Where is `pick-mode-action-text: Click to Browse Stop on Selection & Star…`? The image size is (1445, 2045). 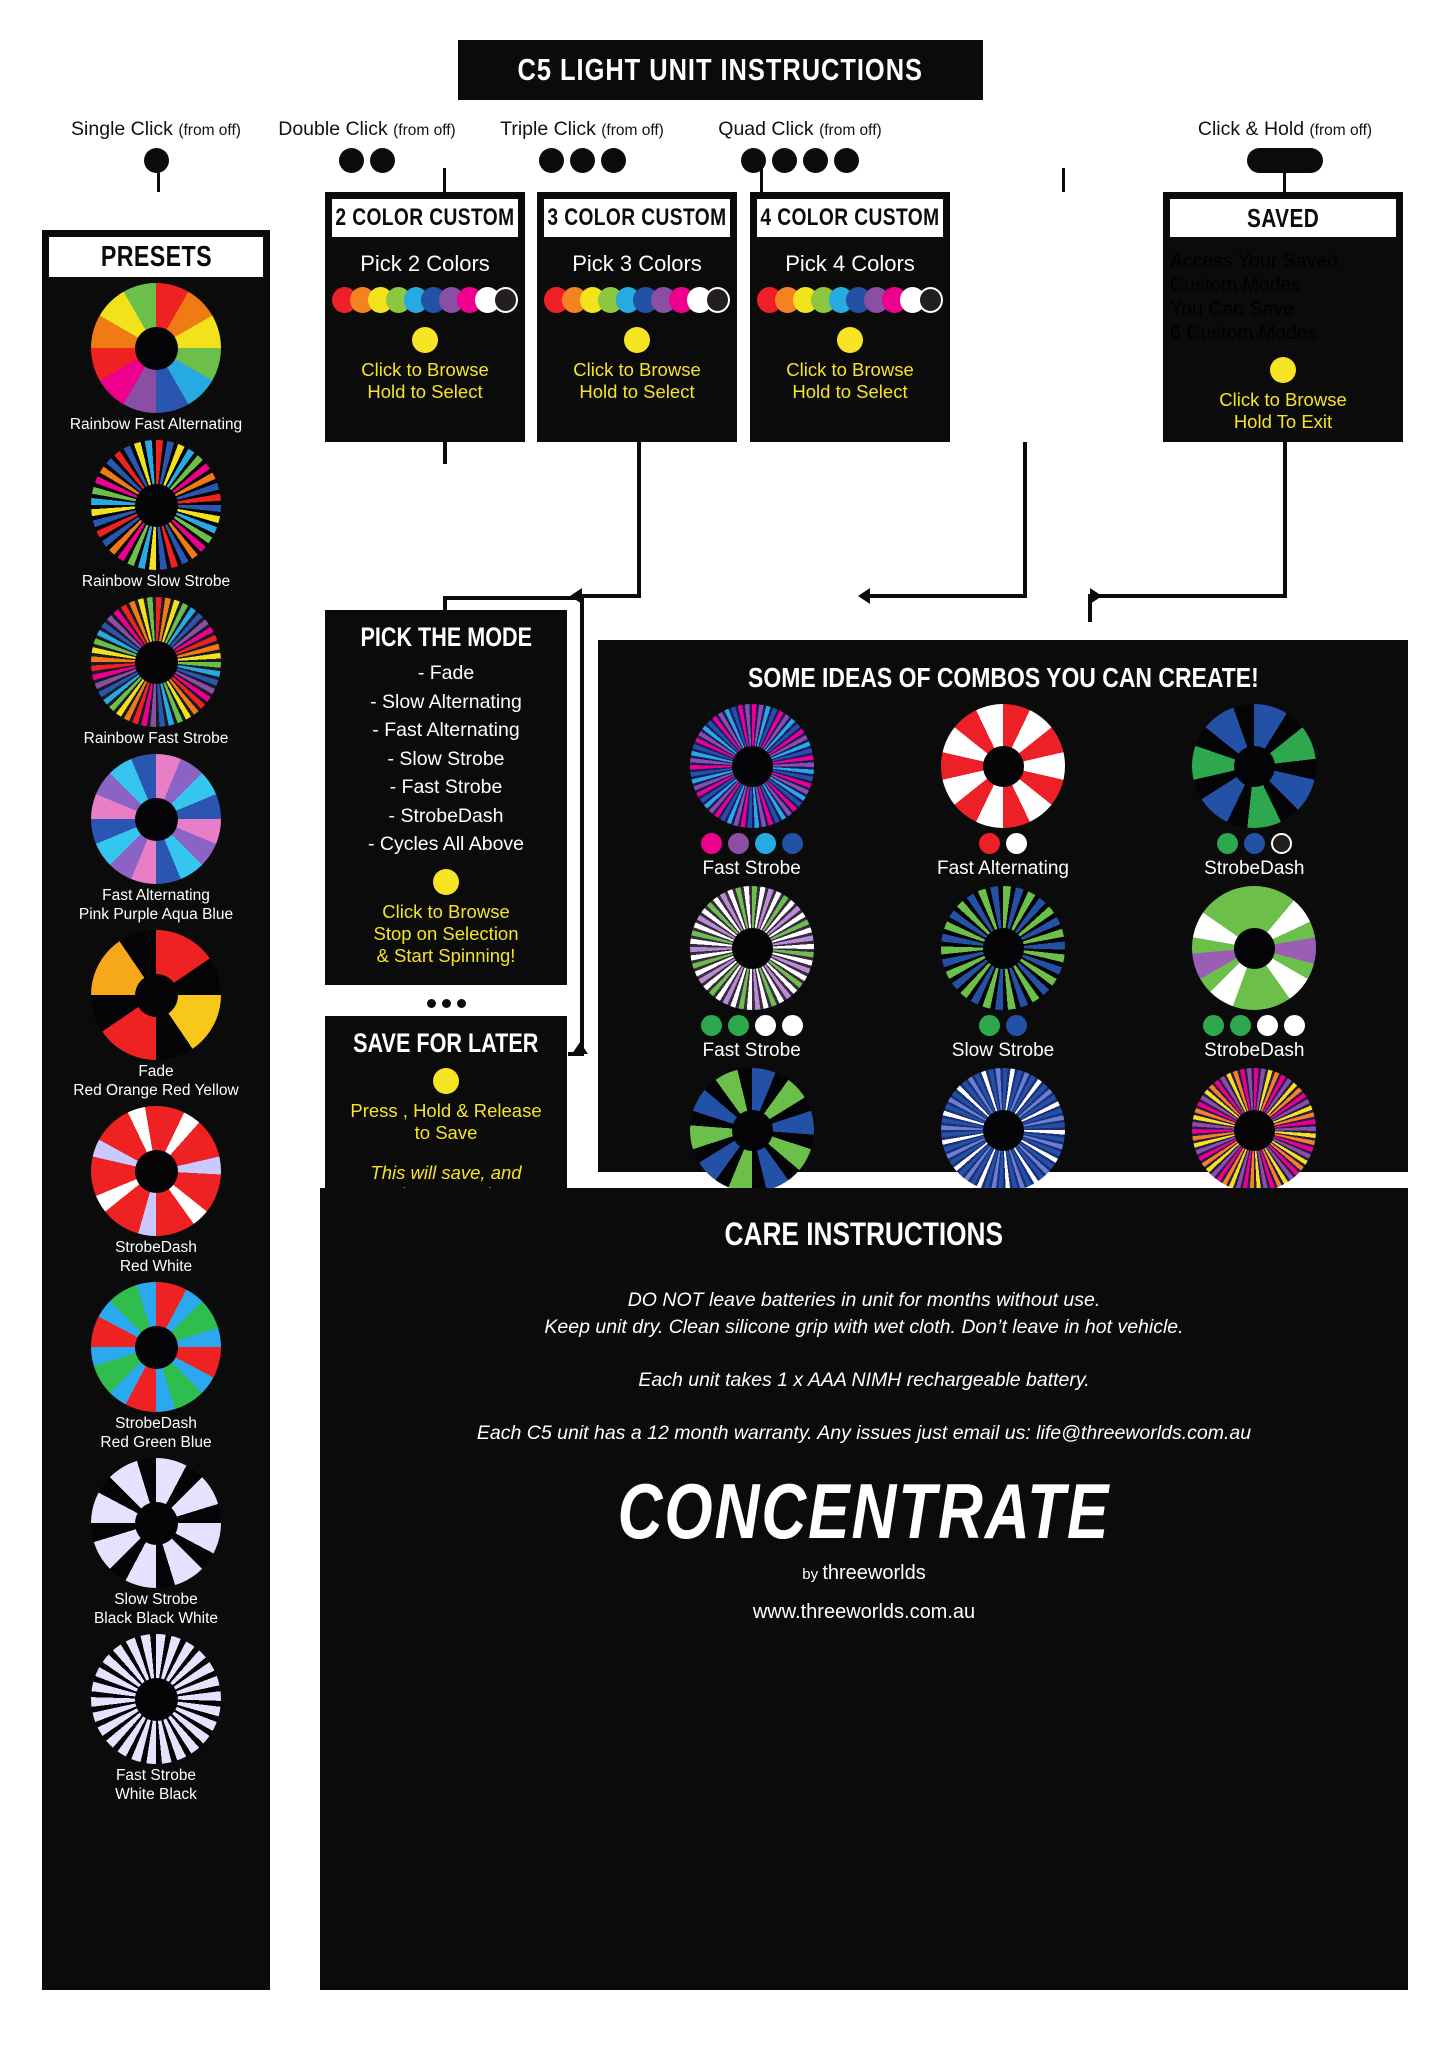
pick-mode-action-text: Click to Browse Stop on Selection & Star… is located at coordinates (446, 933).